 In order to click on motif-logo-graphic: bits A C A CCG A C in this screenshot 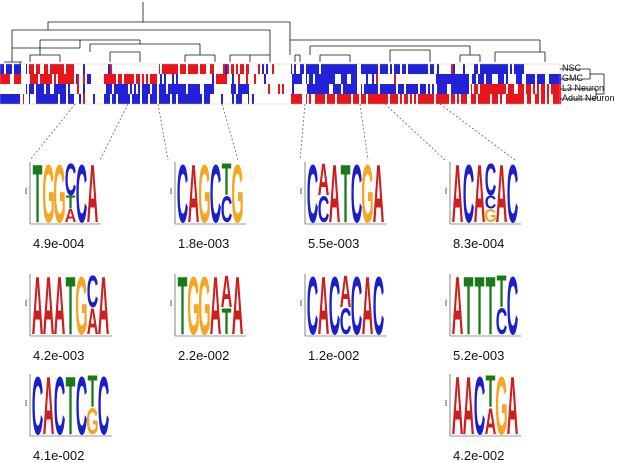, I will do `click(482, 193)`.